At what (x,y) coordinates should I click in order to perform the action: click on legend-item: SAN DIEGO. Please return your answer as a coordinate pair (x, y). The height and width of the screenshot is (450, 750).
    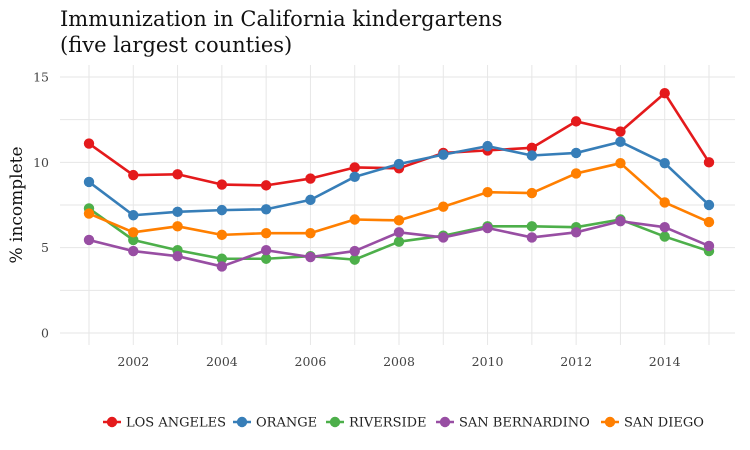
    Looking at the image, I should click on (652, 423).